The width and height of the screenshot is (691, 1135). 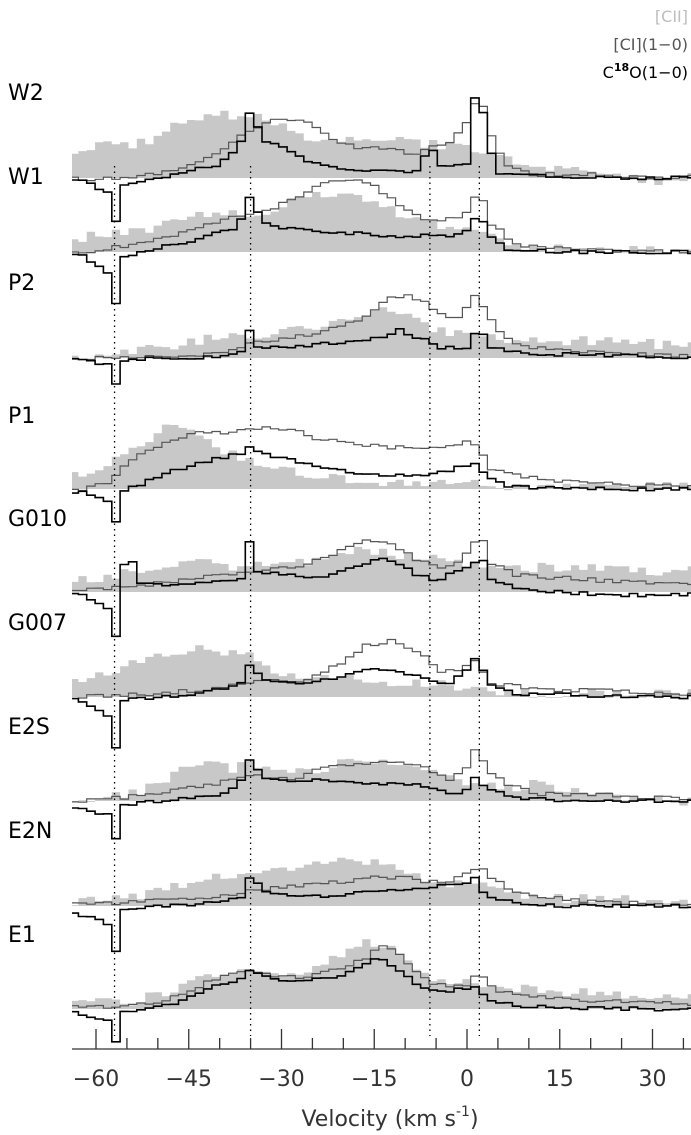 What do you see at coordinates (560, 1079) in the screenshot?
I see `x-tick-label-5: 15` at bounding box center [560, 1079].